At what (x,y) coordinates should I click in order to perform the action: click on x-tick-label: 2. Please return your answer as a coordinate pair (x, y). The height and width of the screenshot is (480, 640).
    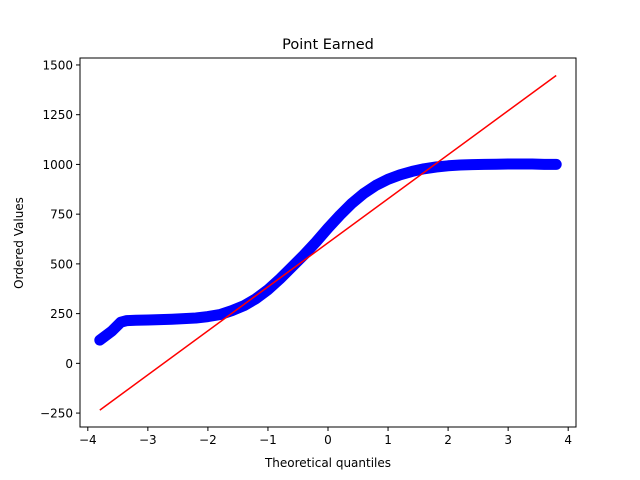
    Looking at the image, I should click on (448, 440).